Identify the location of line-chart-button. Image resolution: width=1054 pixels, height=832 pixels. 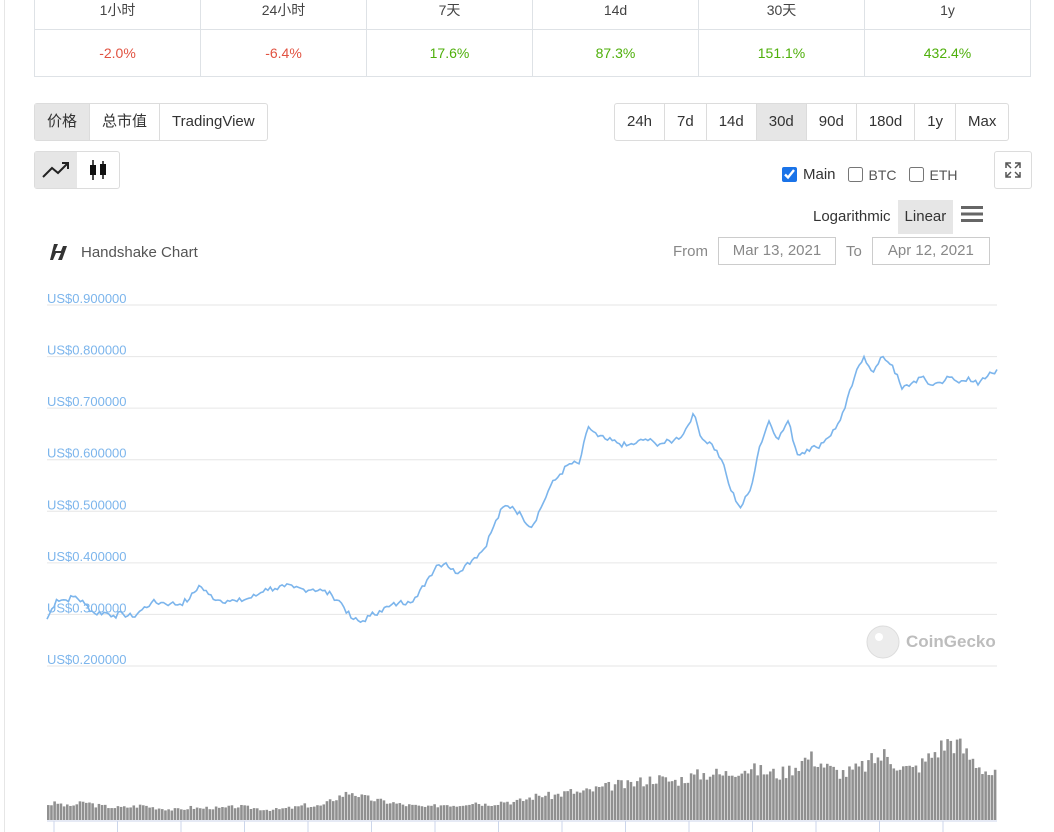
(56, 170).